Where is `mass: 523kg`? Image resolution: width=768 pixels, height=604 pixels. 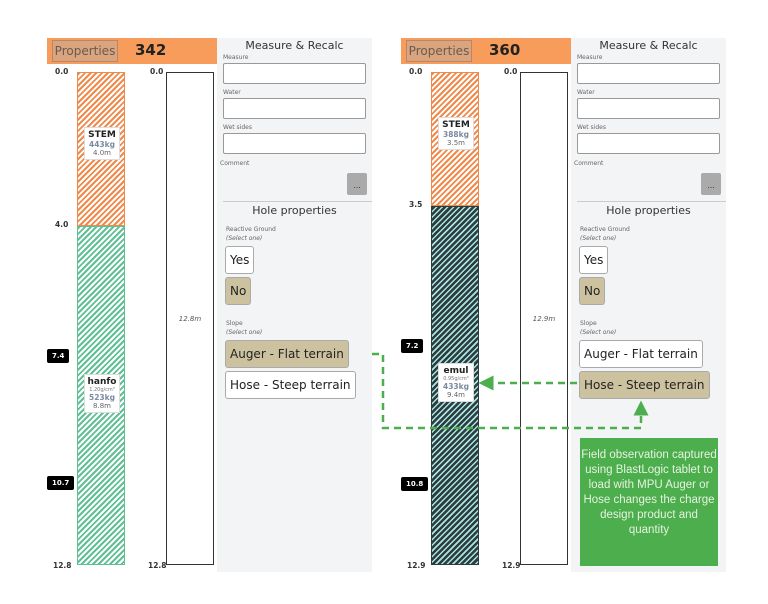
mass: 523kg is located at coordinates (101, 397).